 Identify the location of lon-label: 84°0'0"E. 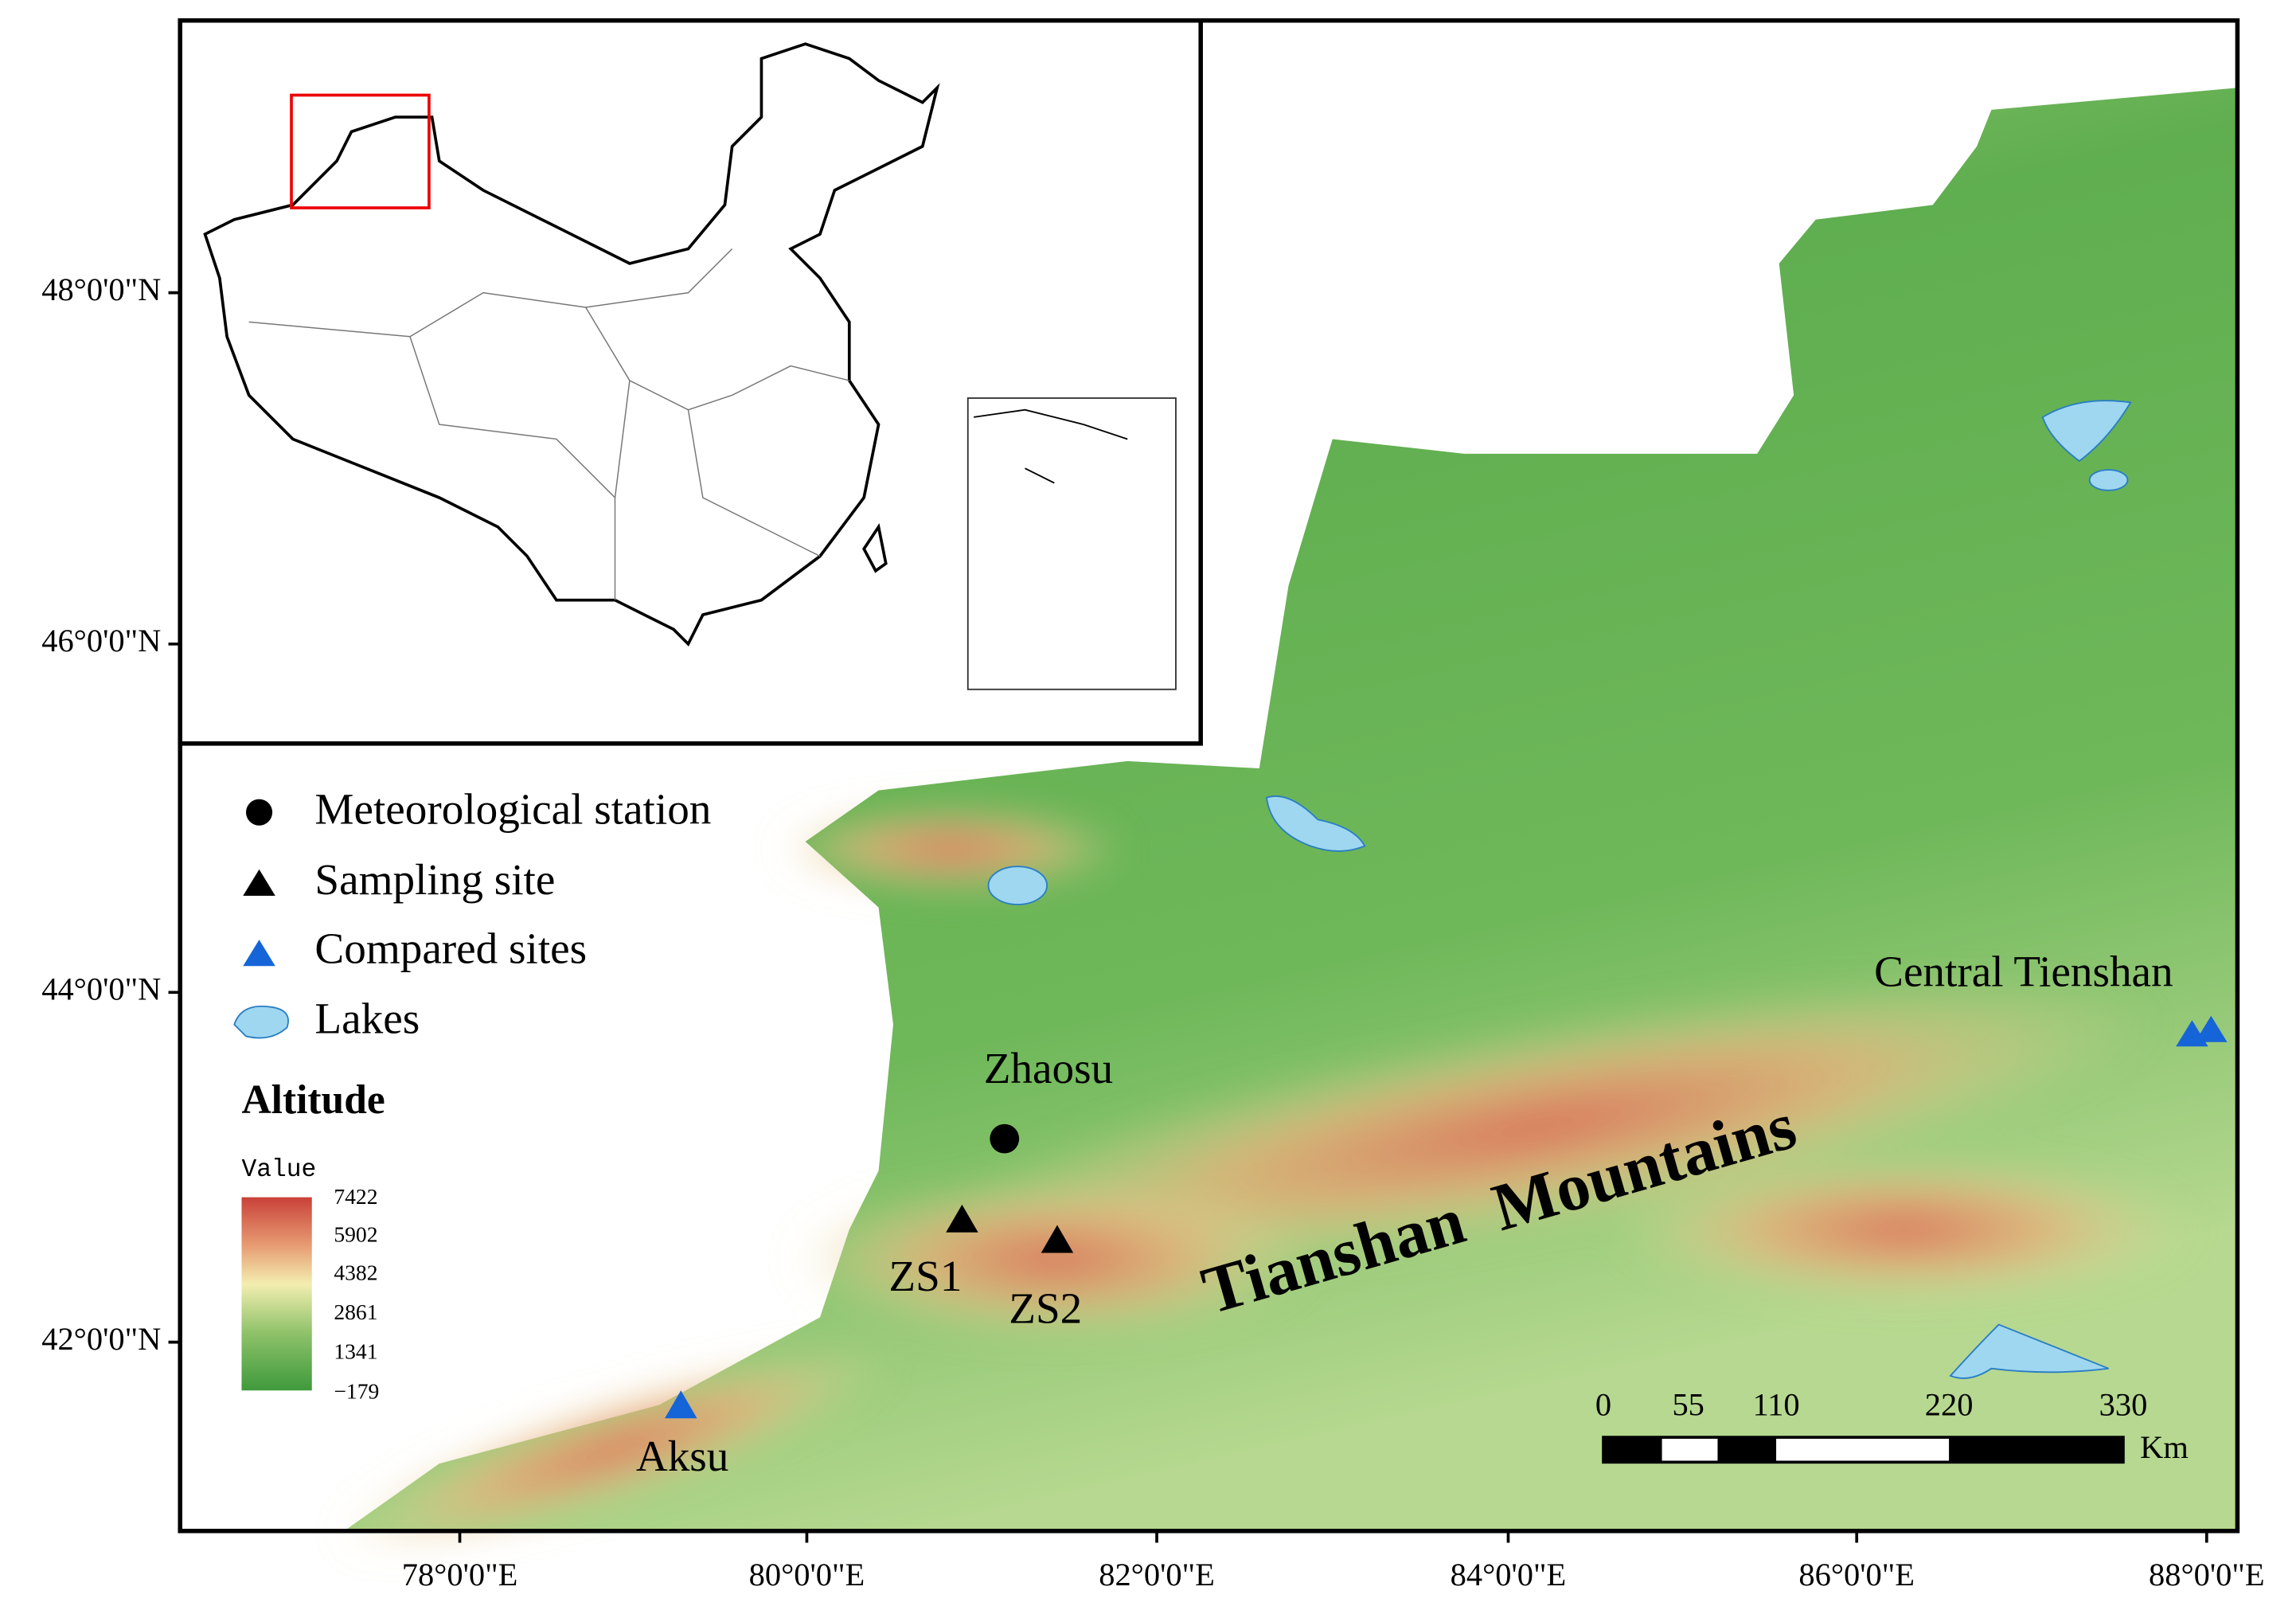
(1509, 1574).